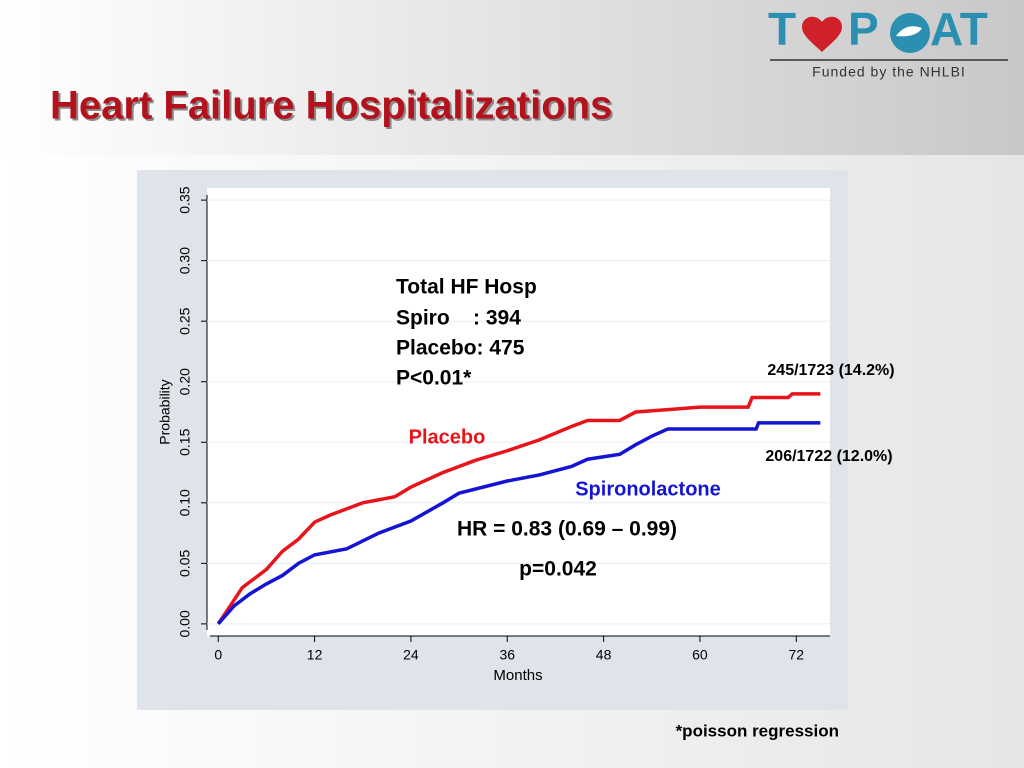  What do you see at coordinates (411, 655) in the screenshot?
I see `x-tick-label: 24` at bounding box center [411, 655].